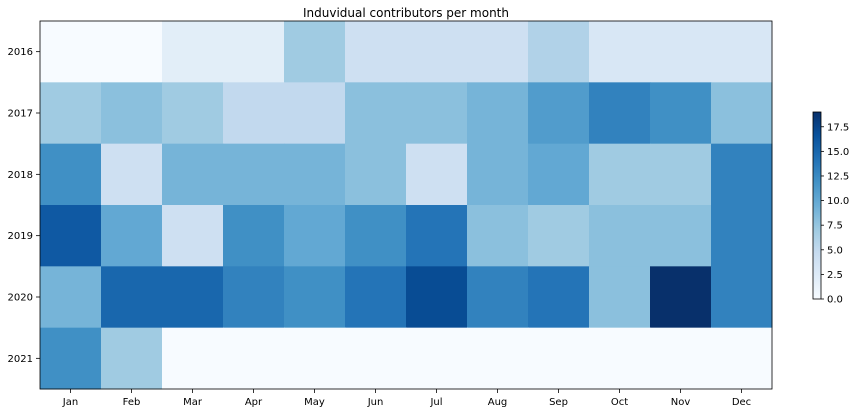 This screenshot has height=413, width=857. What do you see at coordinates (681, 402) in the screenshot?
I see `x-tick-label: Nov` at bounding box center [681, 402].